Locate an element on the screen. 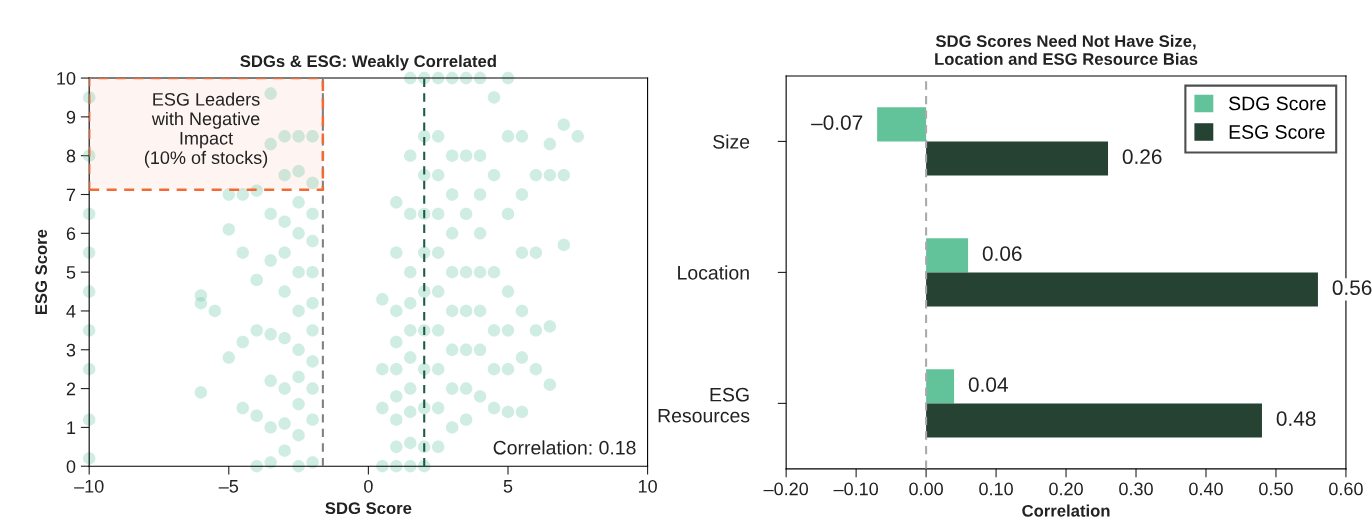 The height and width of the screenshot is (531, 1372). x-tick-label: –0.10 is located at coordinates (856, 489).